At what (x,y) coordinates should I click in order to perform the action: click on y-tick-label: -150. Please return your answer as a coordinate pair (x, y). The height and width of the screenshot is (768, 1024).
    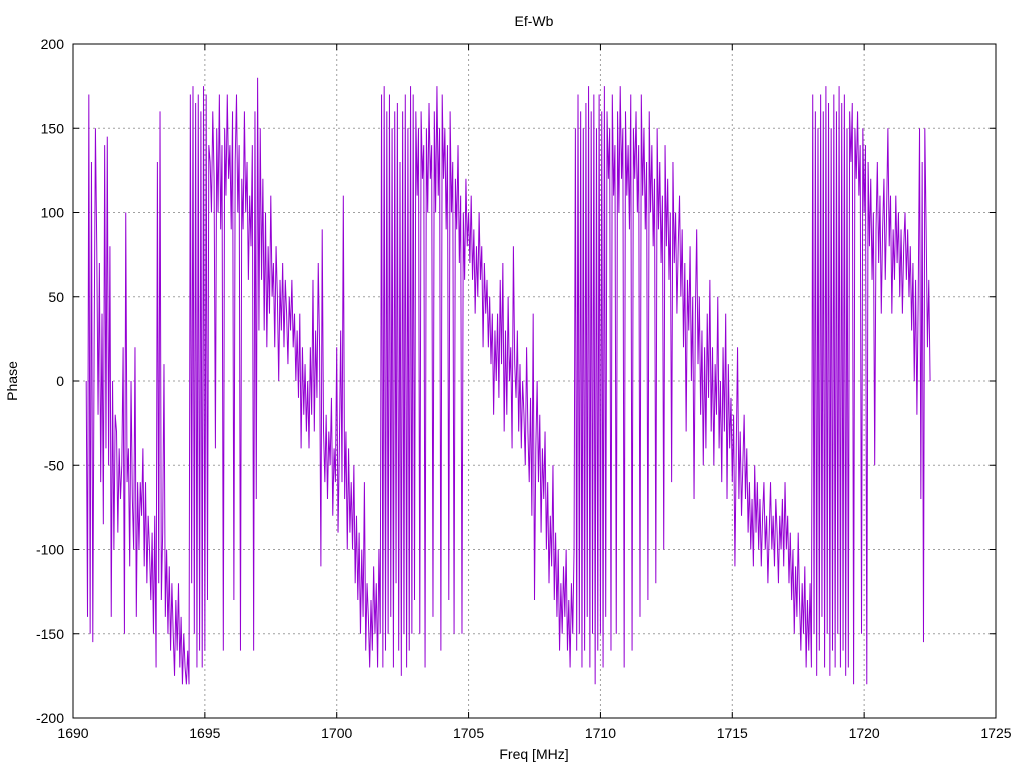
    Looking at the image, I should click on (50, 634).